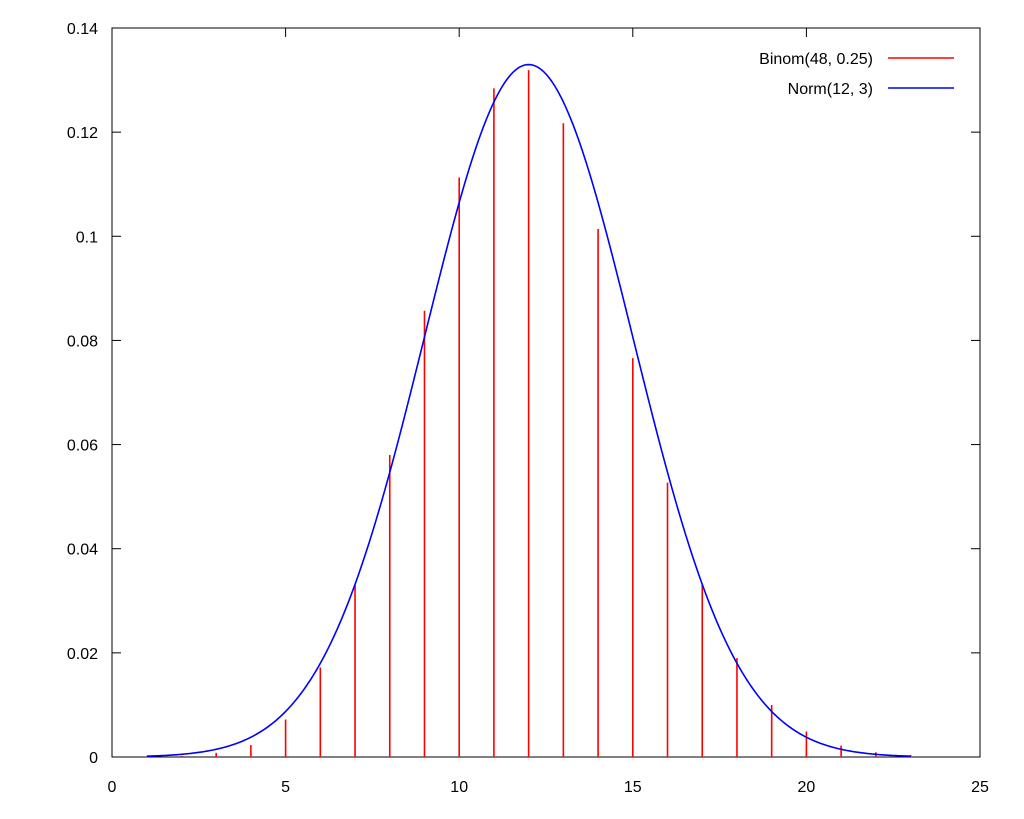  What do you see at coordinates (830, 89) in the screenshot?
I see `legend-label-norm: Norm(12, 3)` at bounding box center [830, 89].